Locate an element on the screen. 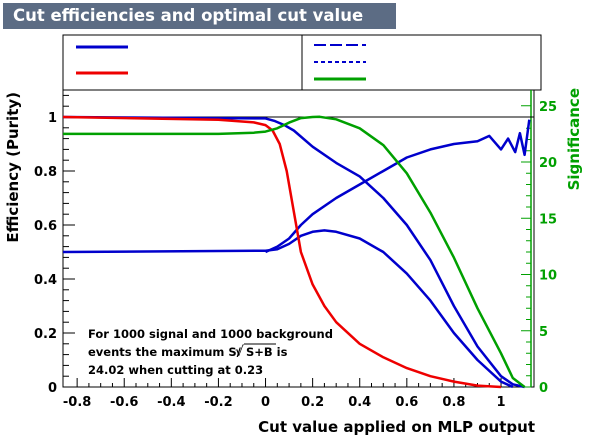  annotation-line-1: For 1000 signal and 1000 background is located at coordinates (210, 334).